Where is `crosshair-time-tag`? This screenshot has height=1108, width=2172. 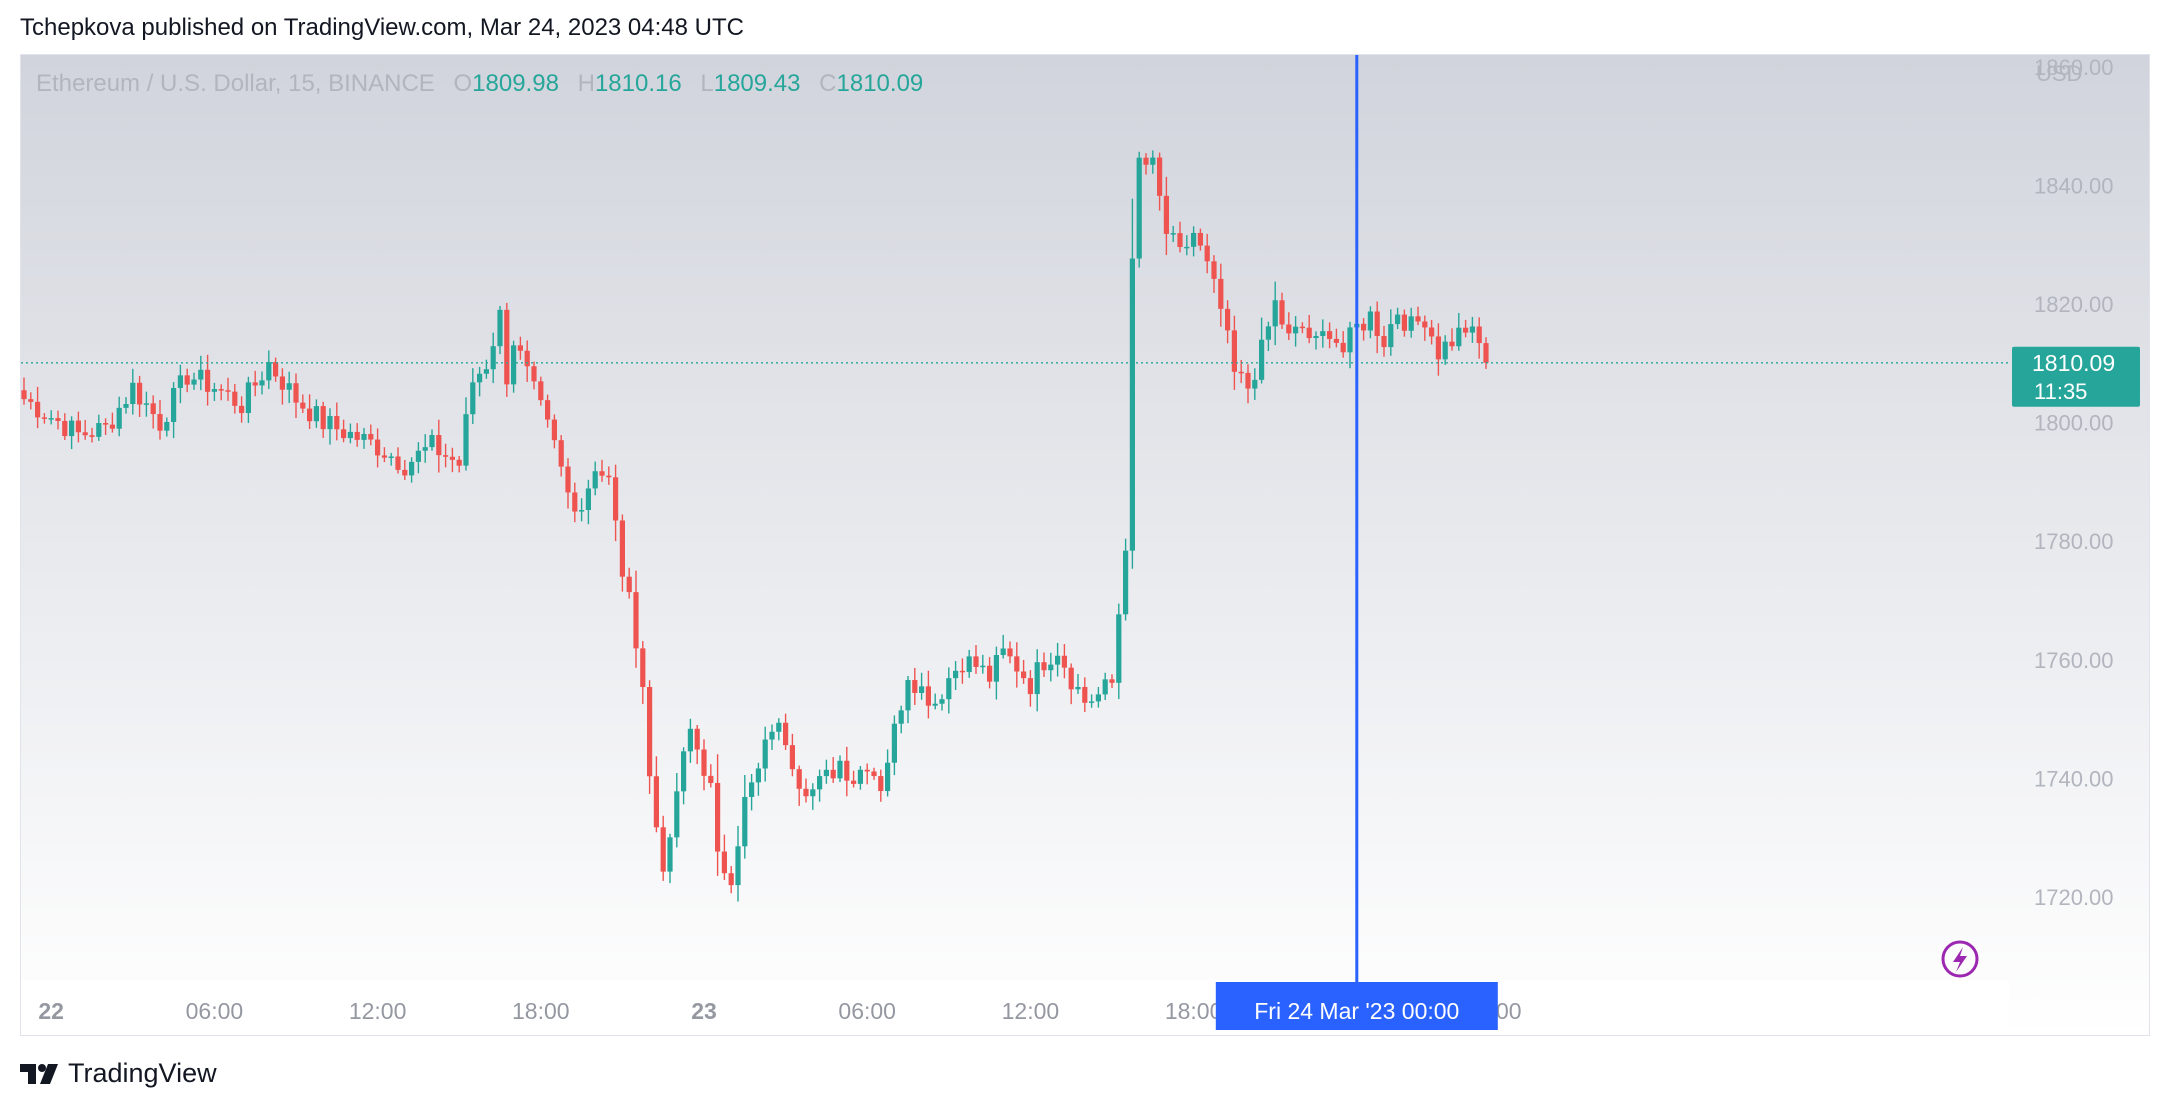 crosshair-time-tag is located at coordinates (1356, 1006).